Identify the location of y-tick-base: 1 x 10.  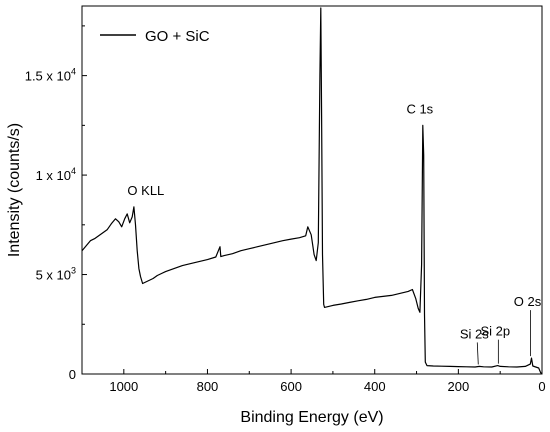
(53, 175).